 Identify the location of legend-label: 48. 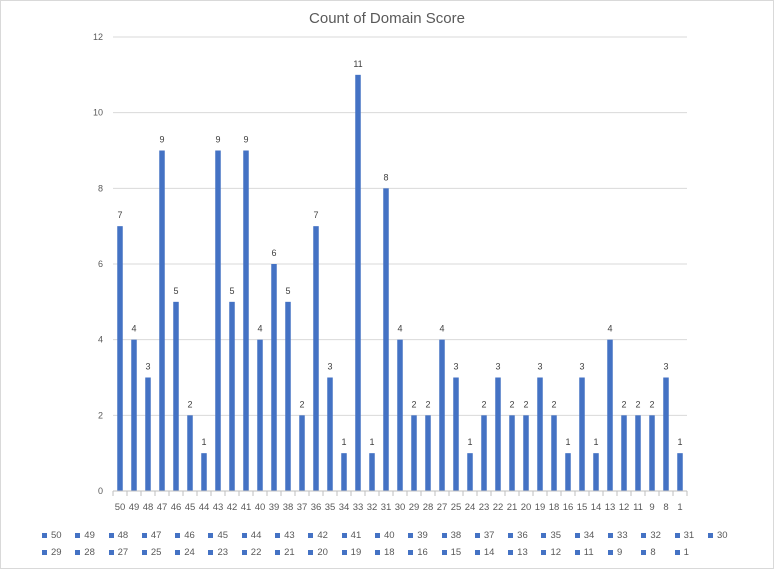
(123, 535).